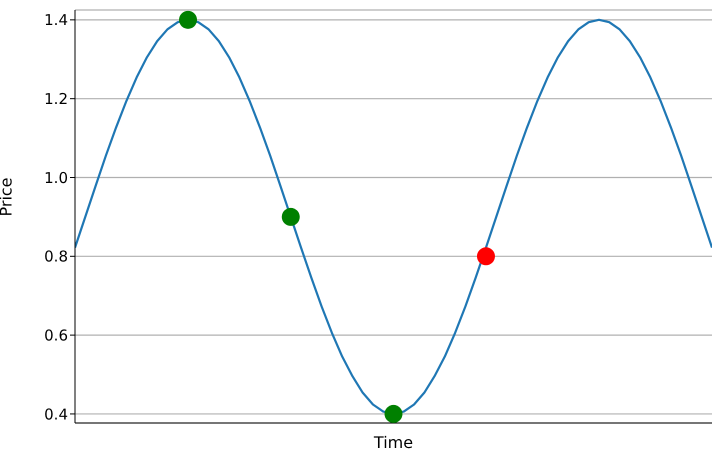 This screenshot has width=720, height=450. Describe the element at coordinates (56, 99) in the screenshot. I see `y-tick-label: 1.2` at that location.